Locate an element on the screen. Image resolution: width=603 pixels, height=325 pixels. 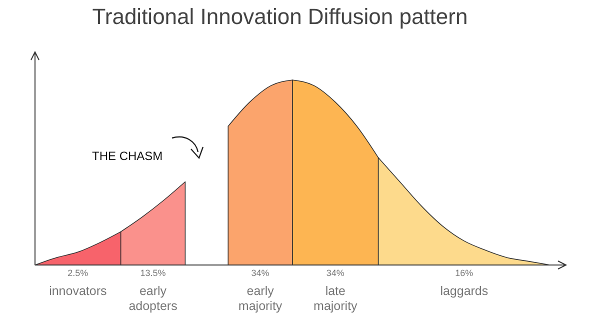
text: 13.5% is located at coordinates (153, 273).